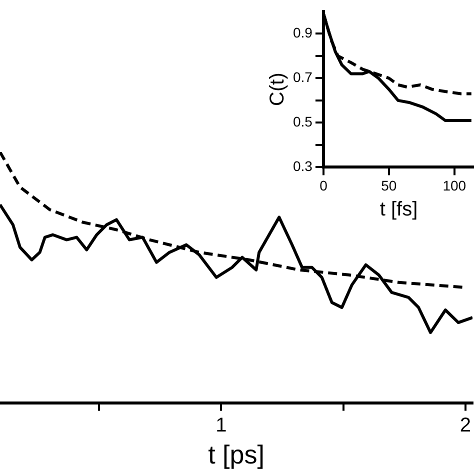 This screenshot has height=474, width=474. Describe the element at coordinates (454, 185) in the screenshot. I see `x-tick-label: 100` at that location.